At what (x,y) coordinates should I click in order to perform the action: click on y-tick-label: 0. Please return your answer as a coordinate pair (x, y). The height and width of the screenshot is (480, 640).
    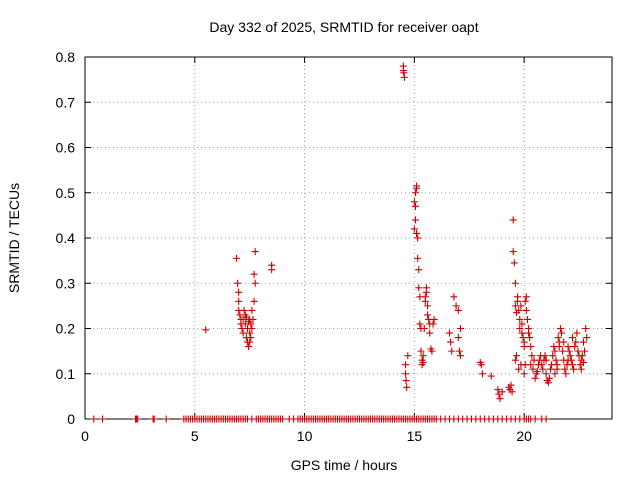
    Looking at the image, I should click on (71, 419).